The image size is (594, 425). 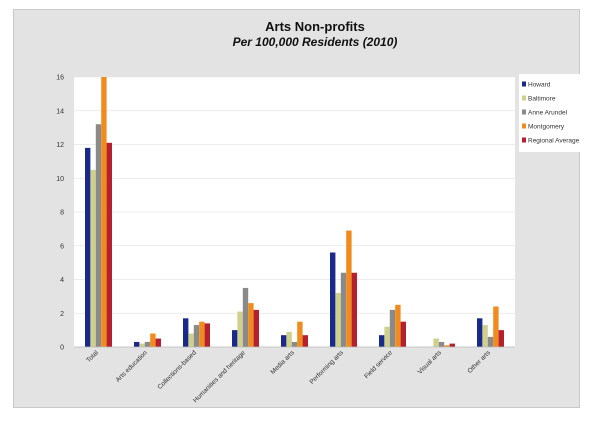 What do you see at coordinates (539, 85) in the screenshot?
I see `legend-label: Howard` at bounding box center [539, 85].